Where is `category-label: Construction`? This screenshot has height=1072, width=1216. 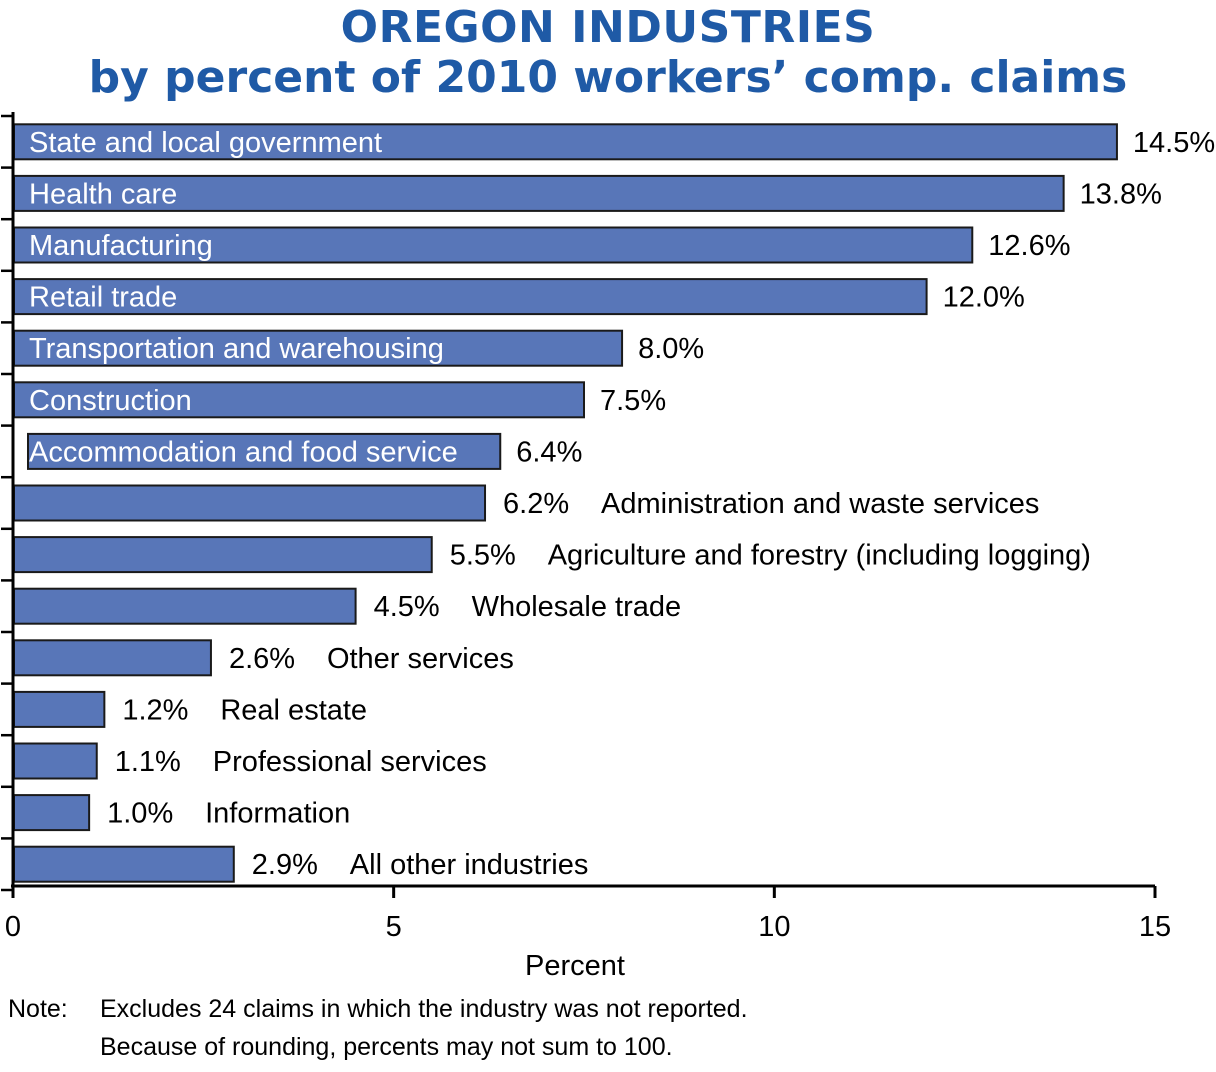
category-label: Construction is located at coordinates (110, 401).